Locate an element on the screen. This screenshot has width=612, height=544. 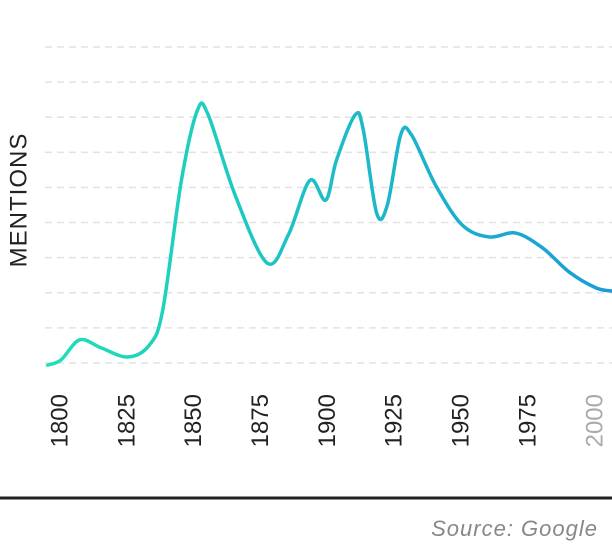
x-tick-label: 1975 is located at coordinates (527, 420).